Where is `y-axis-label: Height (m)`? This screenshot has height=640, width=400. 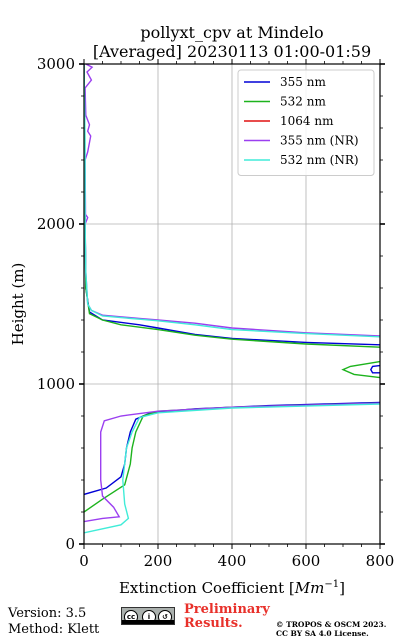
y-axis-label: Height (m) is located at coordinates (18, 304).